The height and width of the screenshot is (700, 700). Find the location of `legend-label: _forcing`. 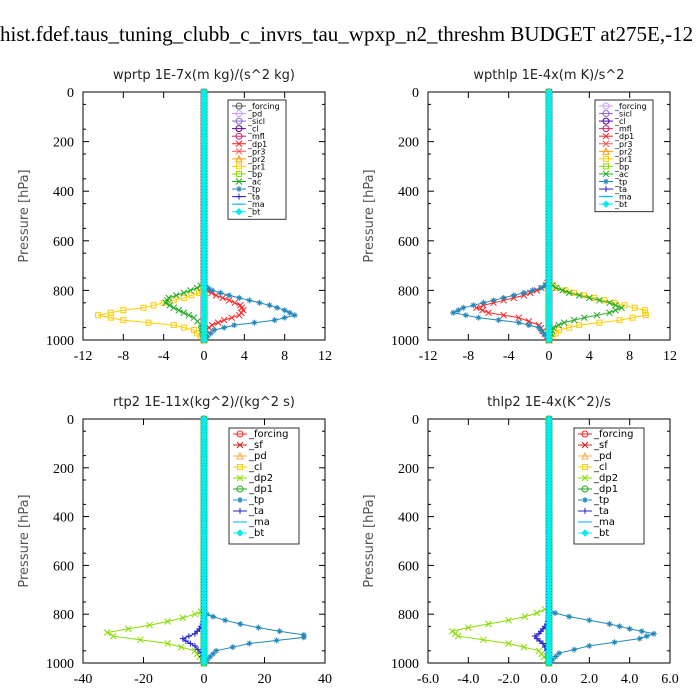

legend-label: _forcing is located at coordinates (613, 434).